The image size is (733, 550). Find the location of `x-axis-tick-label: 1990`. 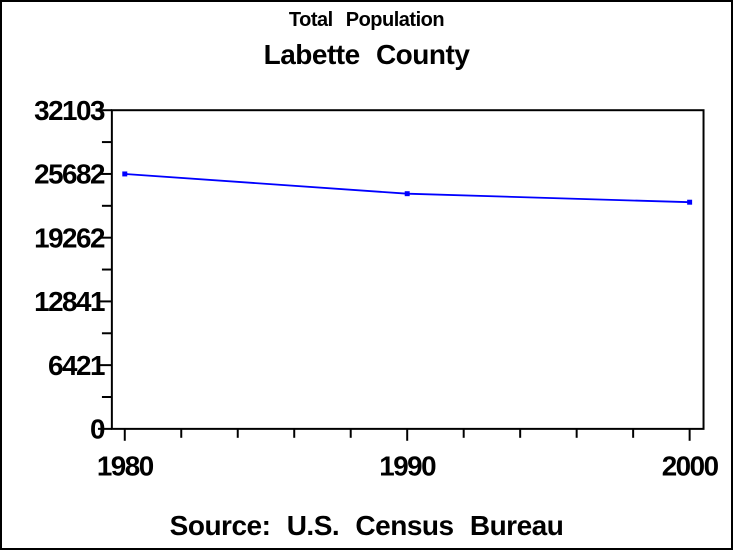

x-axis-tick-label: 1990 is located at coordinates (407, 466).